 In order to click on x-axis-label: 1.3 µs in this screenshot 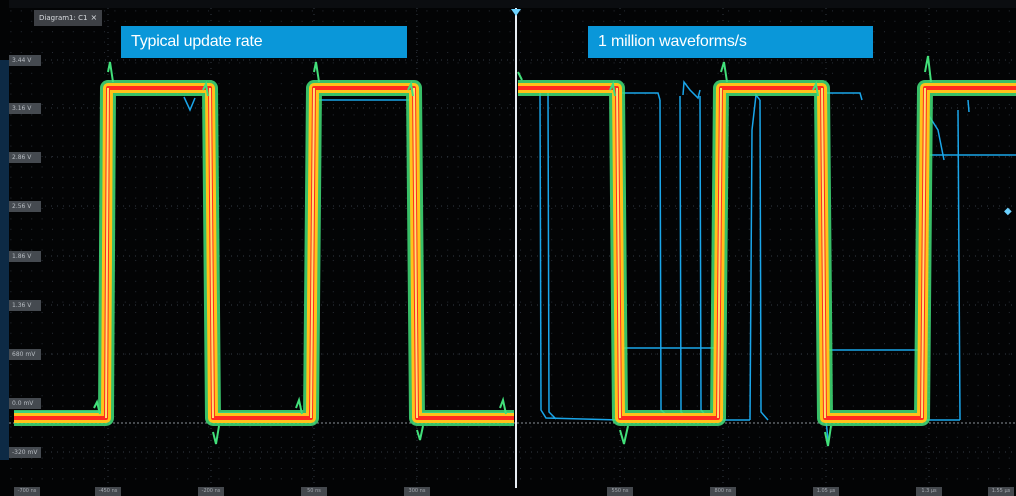, I will do `click(929, 491)`.